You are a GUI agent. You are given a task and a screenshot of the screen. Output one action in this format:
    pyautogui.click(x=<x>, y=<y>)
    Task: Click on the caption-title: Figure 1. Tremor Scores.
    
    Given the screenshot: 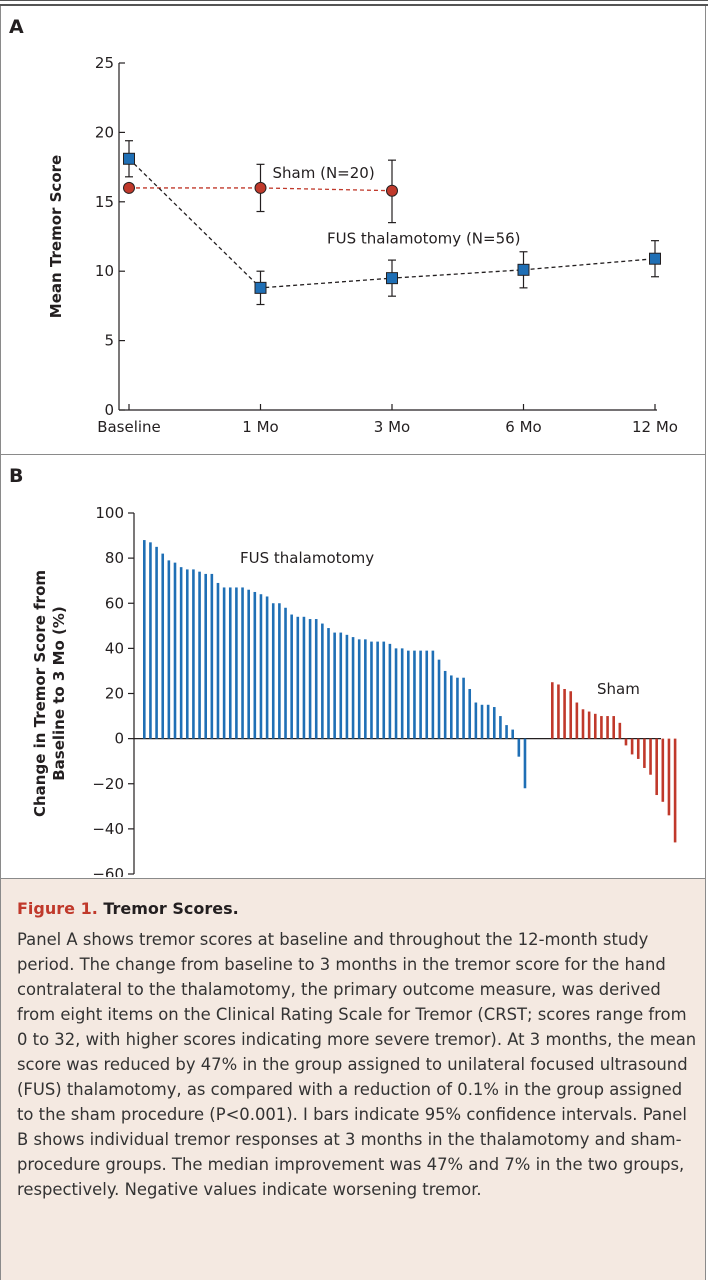 What is the action you would take?
    pyautogui.click(x=128, y=908)
    